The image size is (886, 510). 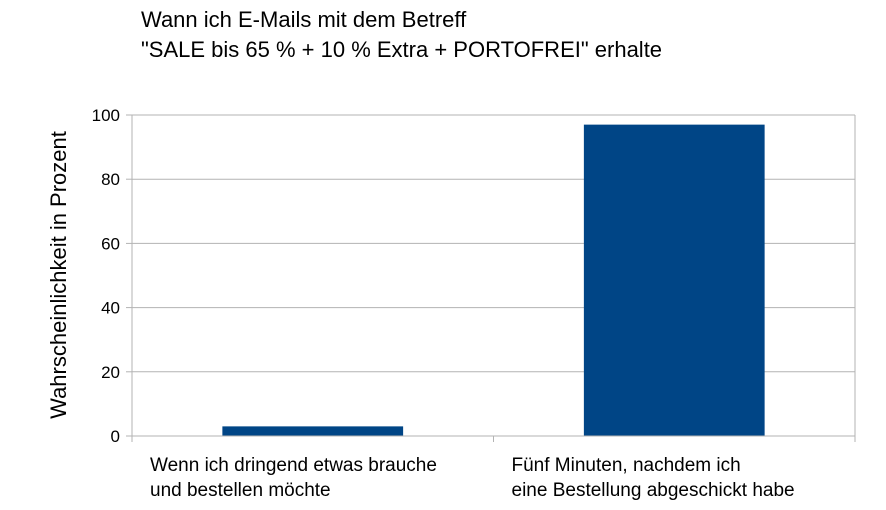 What do you see at coordinates (112, 276) in the screenshot?
I see `y-axis-ticks: 0 20 40 60 80 100` at bounding box center [112, 276].